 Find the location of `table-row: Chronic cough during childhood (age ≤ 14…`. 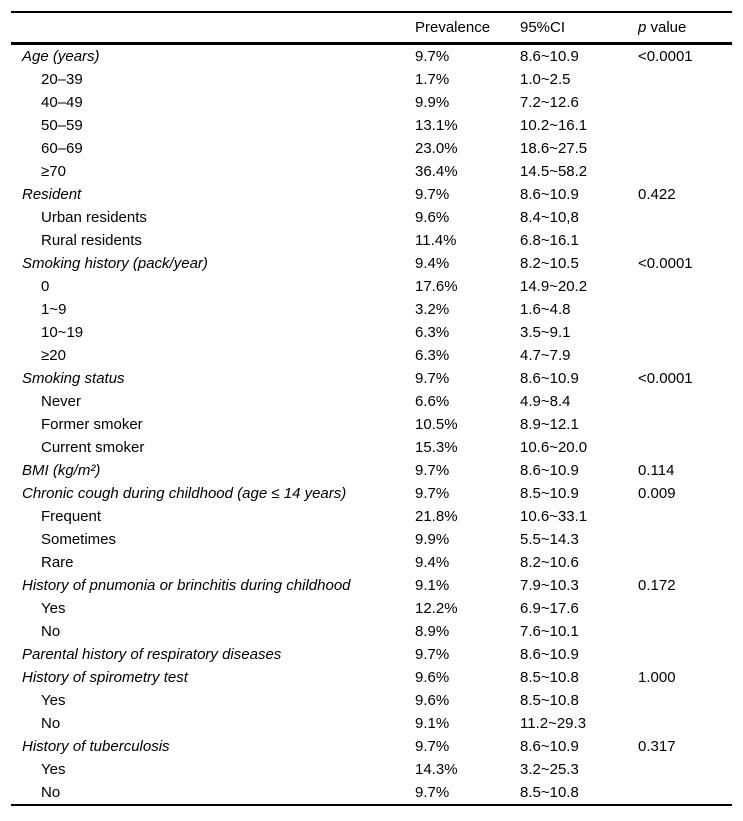

table-row: Chronic cough during childhood (age ≤ 14… is located at coordinates (371, 493).